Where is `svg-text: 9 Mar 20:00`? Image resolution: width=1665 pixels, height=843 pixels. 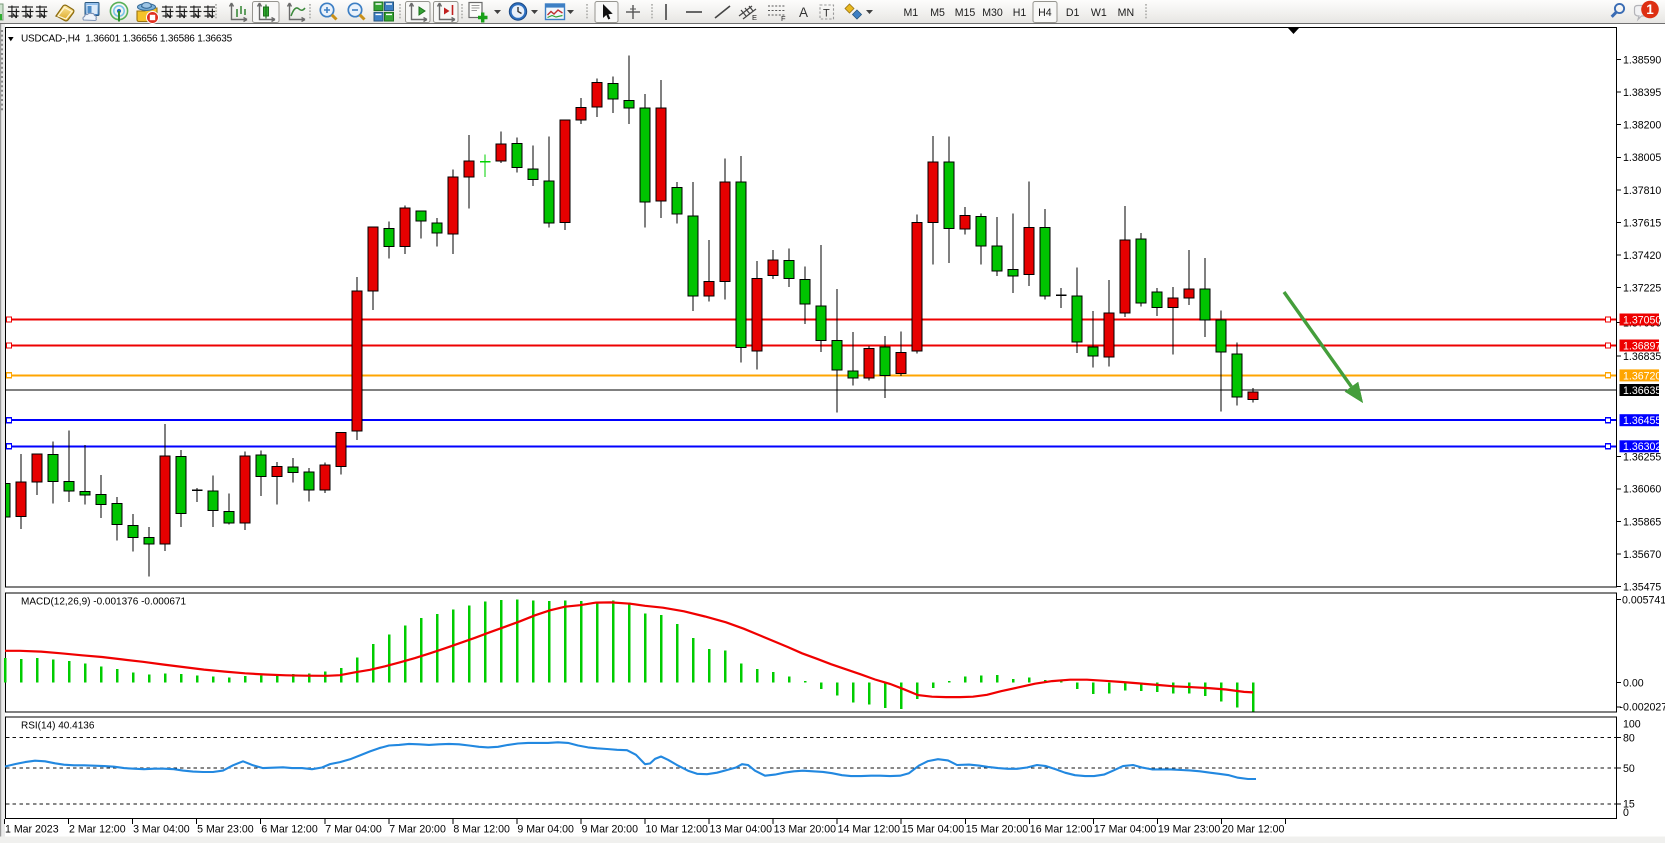 svg-text: 9 Mar 20:00 is located at coordinates (609, 830).